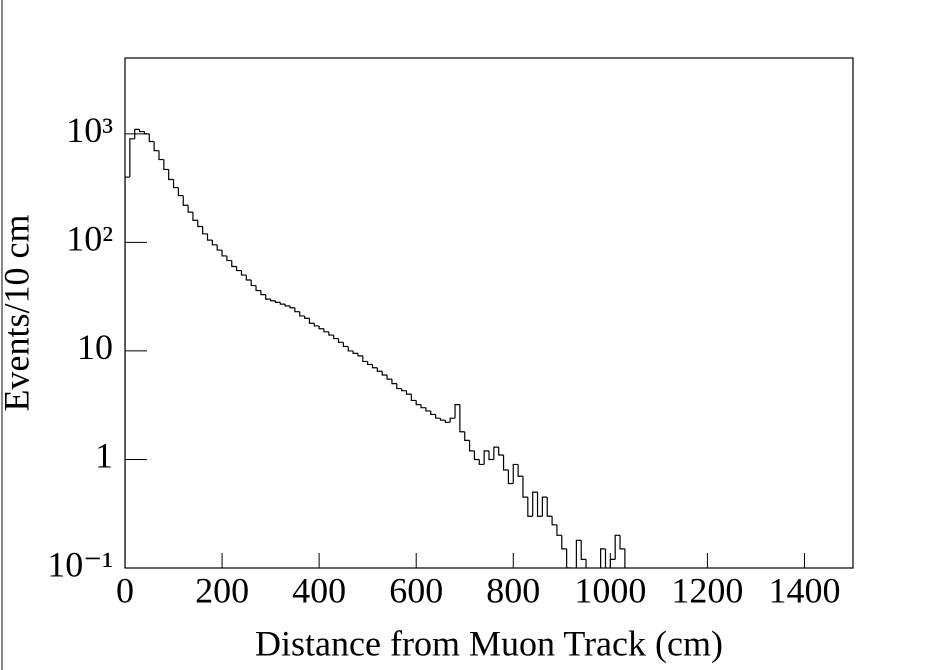 This screenshot has height=670, width=948. Describe the element at coordinates (80, 564) in the screenshot. I see `y-tick-label: 10⁻¹` at that location.